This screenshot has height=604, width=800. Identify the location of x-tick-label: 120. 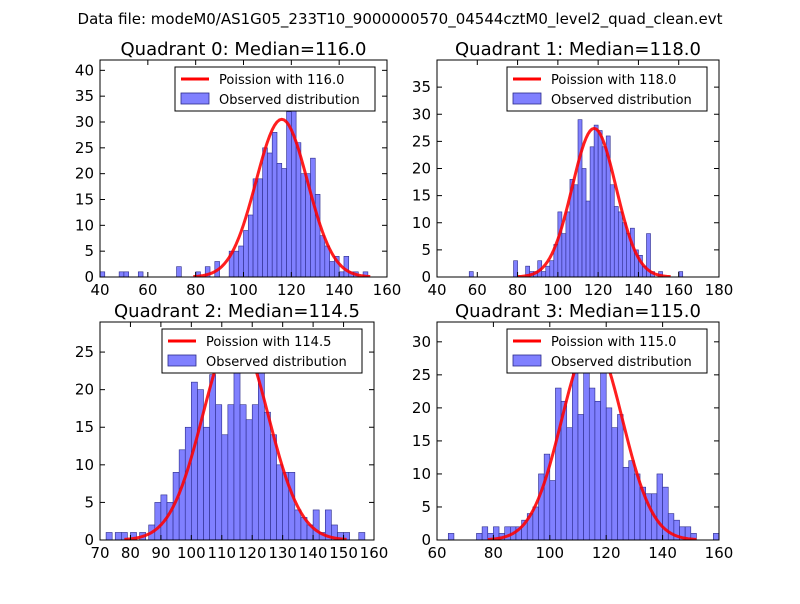
(606, 553).